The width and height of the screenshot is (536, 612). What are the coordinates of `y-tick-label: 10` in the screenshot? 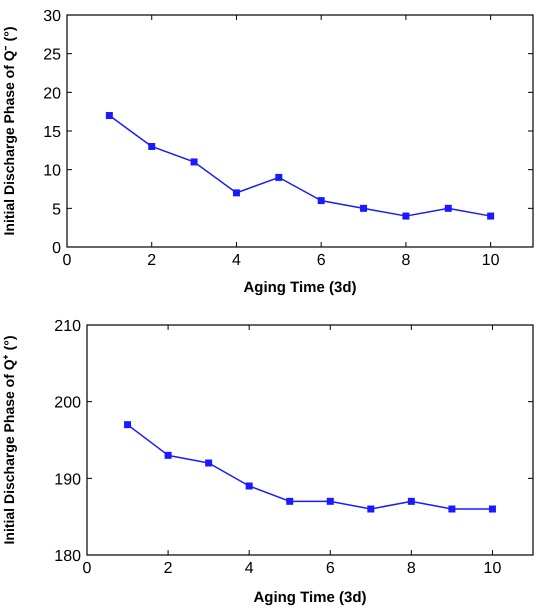 It's located at (52, 171).